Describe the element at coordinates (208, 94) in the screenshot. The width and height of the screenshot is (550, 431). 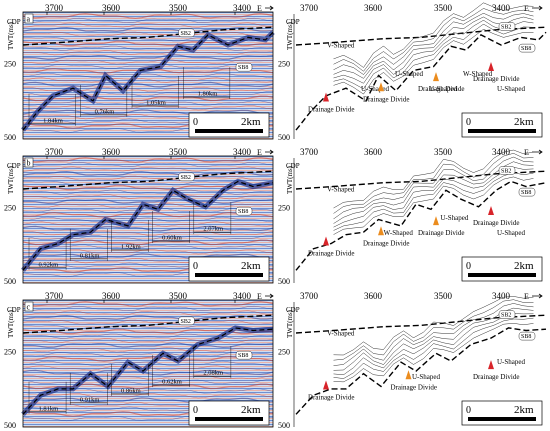
I see `distance-label: 1.80km` at that location.